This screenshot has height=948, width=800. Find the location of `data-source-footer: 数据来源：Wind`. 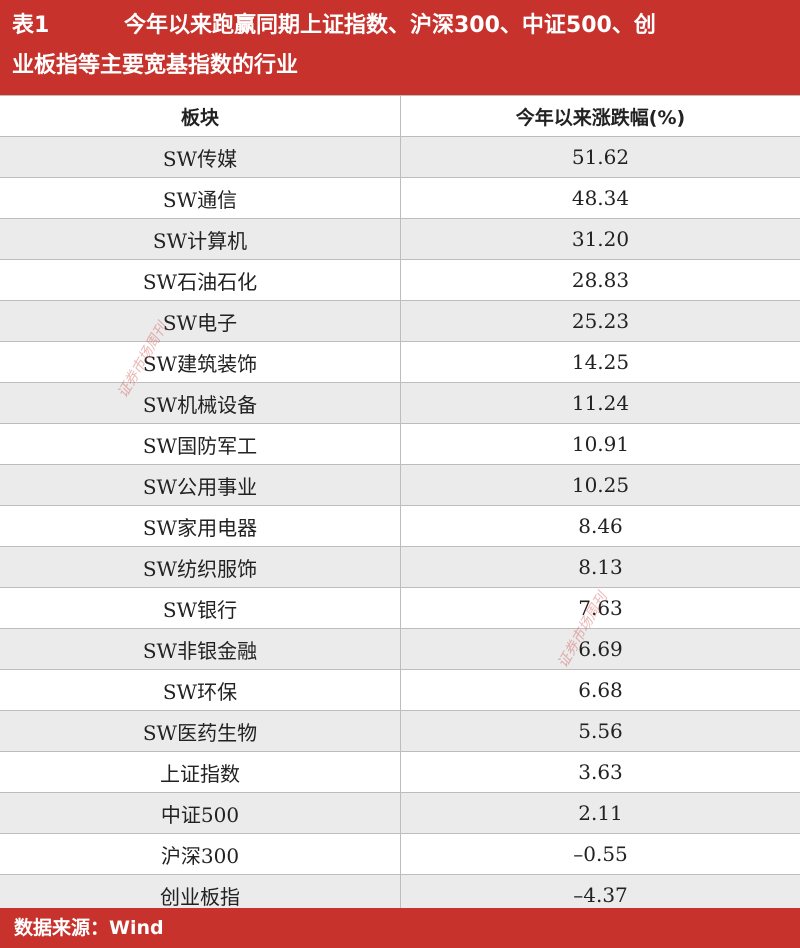

data-source-footer: 数据来源：Wind is located at coordinates (400, 928).